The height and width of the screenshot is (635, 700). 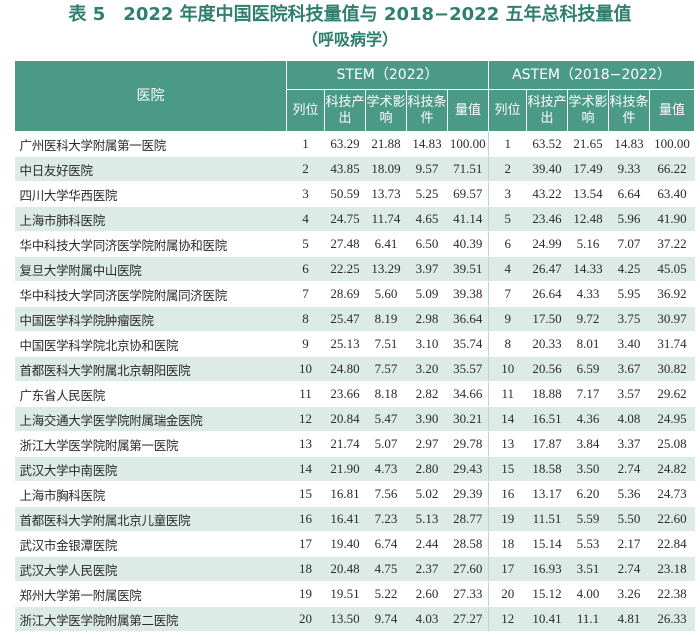 What do you see at coordinates (468, 619) in the screenshot?
I see `stem-value-cell: 27.27` at bounding box center [468, 619].